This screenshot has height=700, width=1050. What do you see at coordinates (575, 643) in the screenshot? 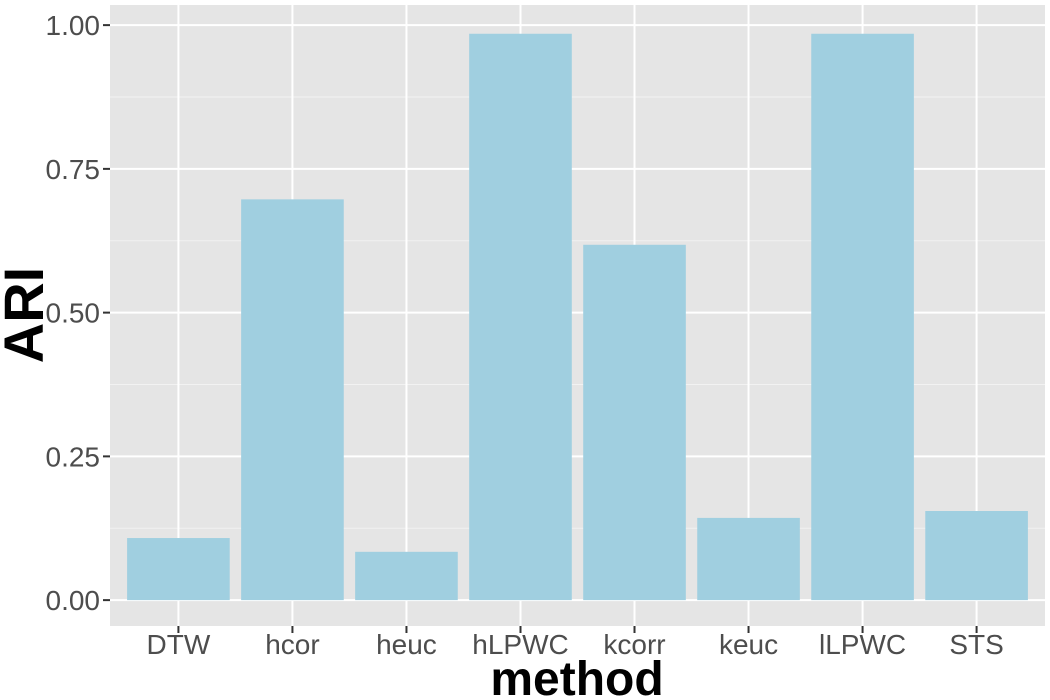
I see `x-axis: DTW hcor heuc hLPWC kcorr keuc lLPWC STS` at bounding box center [575, 643].